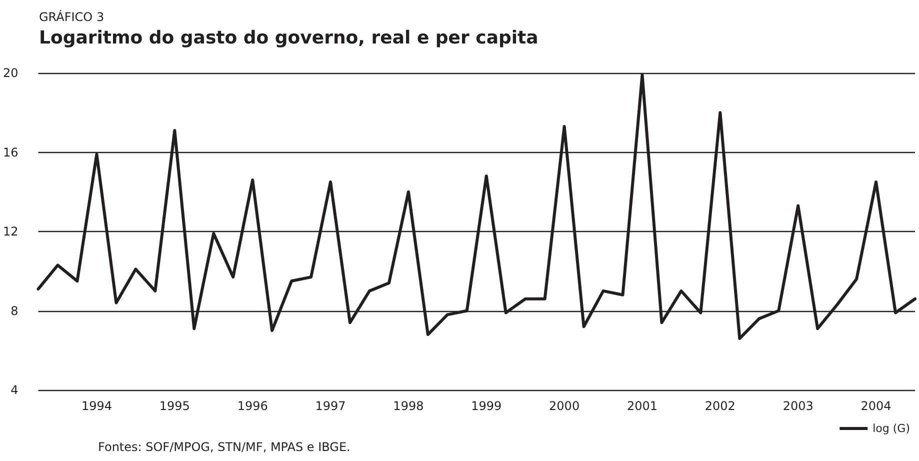  What do you see at coordinates (14, 390) in the screenshot?
I see `y-tick-label: 4` at bounding box center [14, 390].